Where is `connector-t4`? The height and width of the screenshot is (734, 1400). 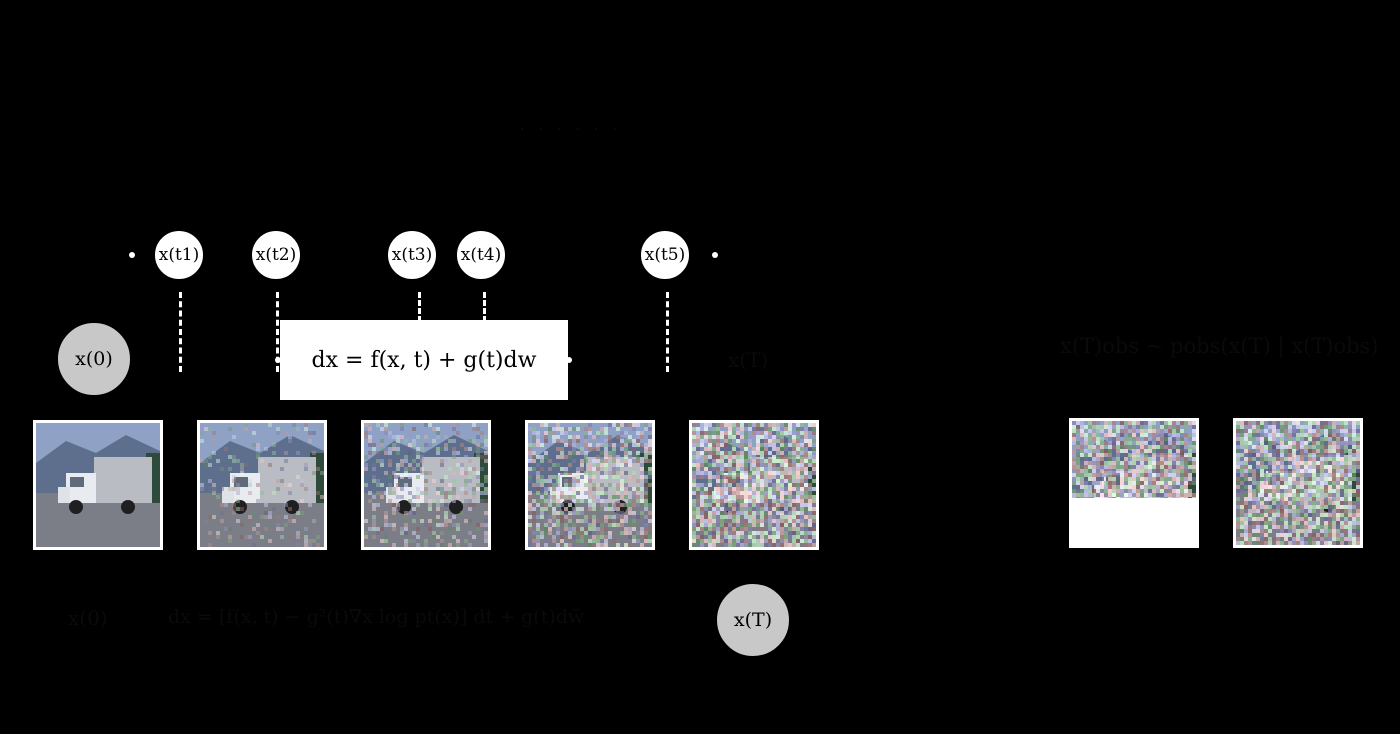 connector-t4 is located at coordinates (484, 307).